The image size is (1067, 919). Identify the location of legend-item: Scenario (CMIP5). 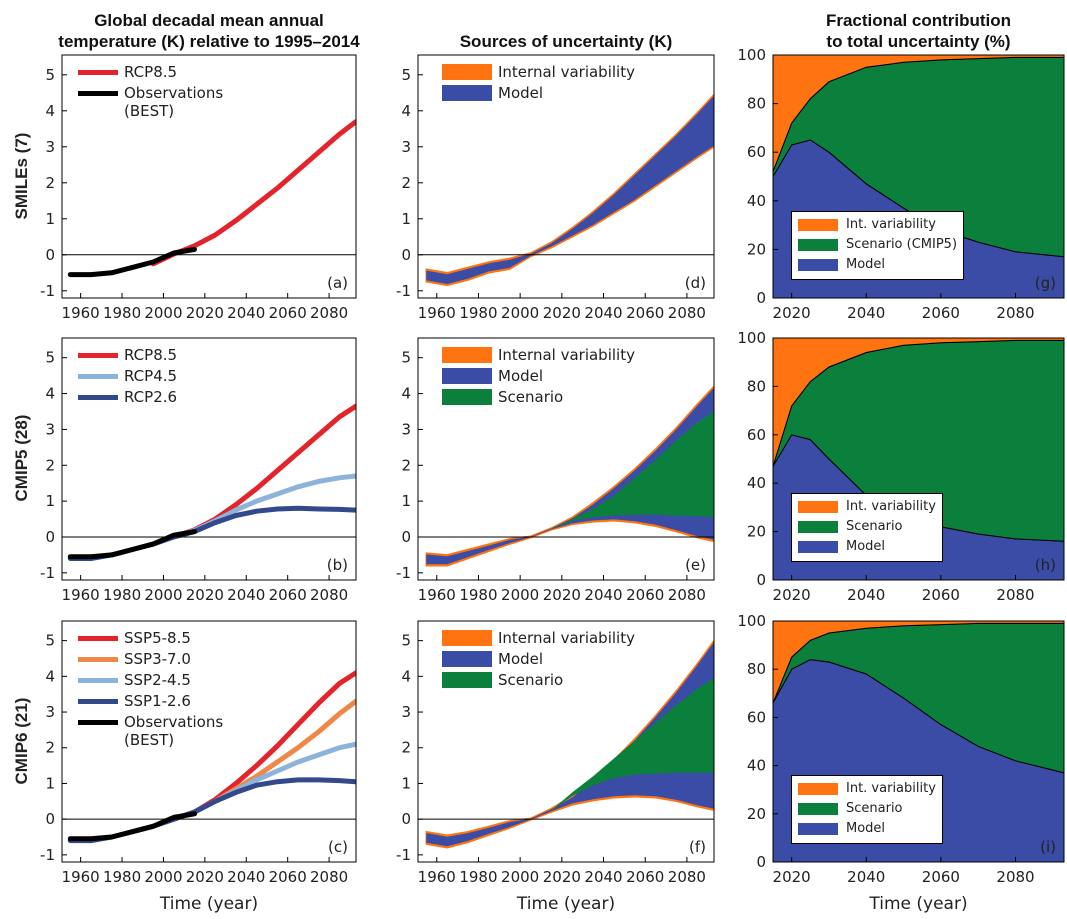
(877, 245).